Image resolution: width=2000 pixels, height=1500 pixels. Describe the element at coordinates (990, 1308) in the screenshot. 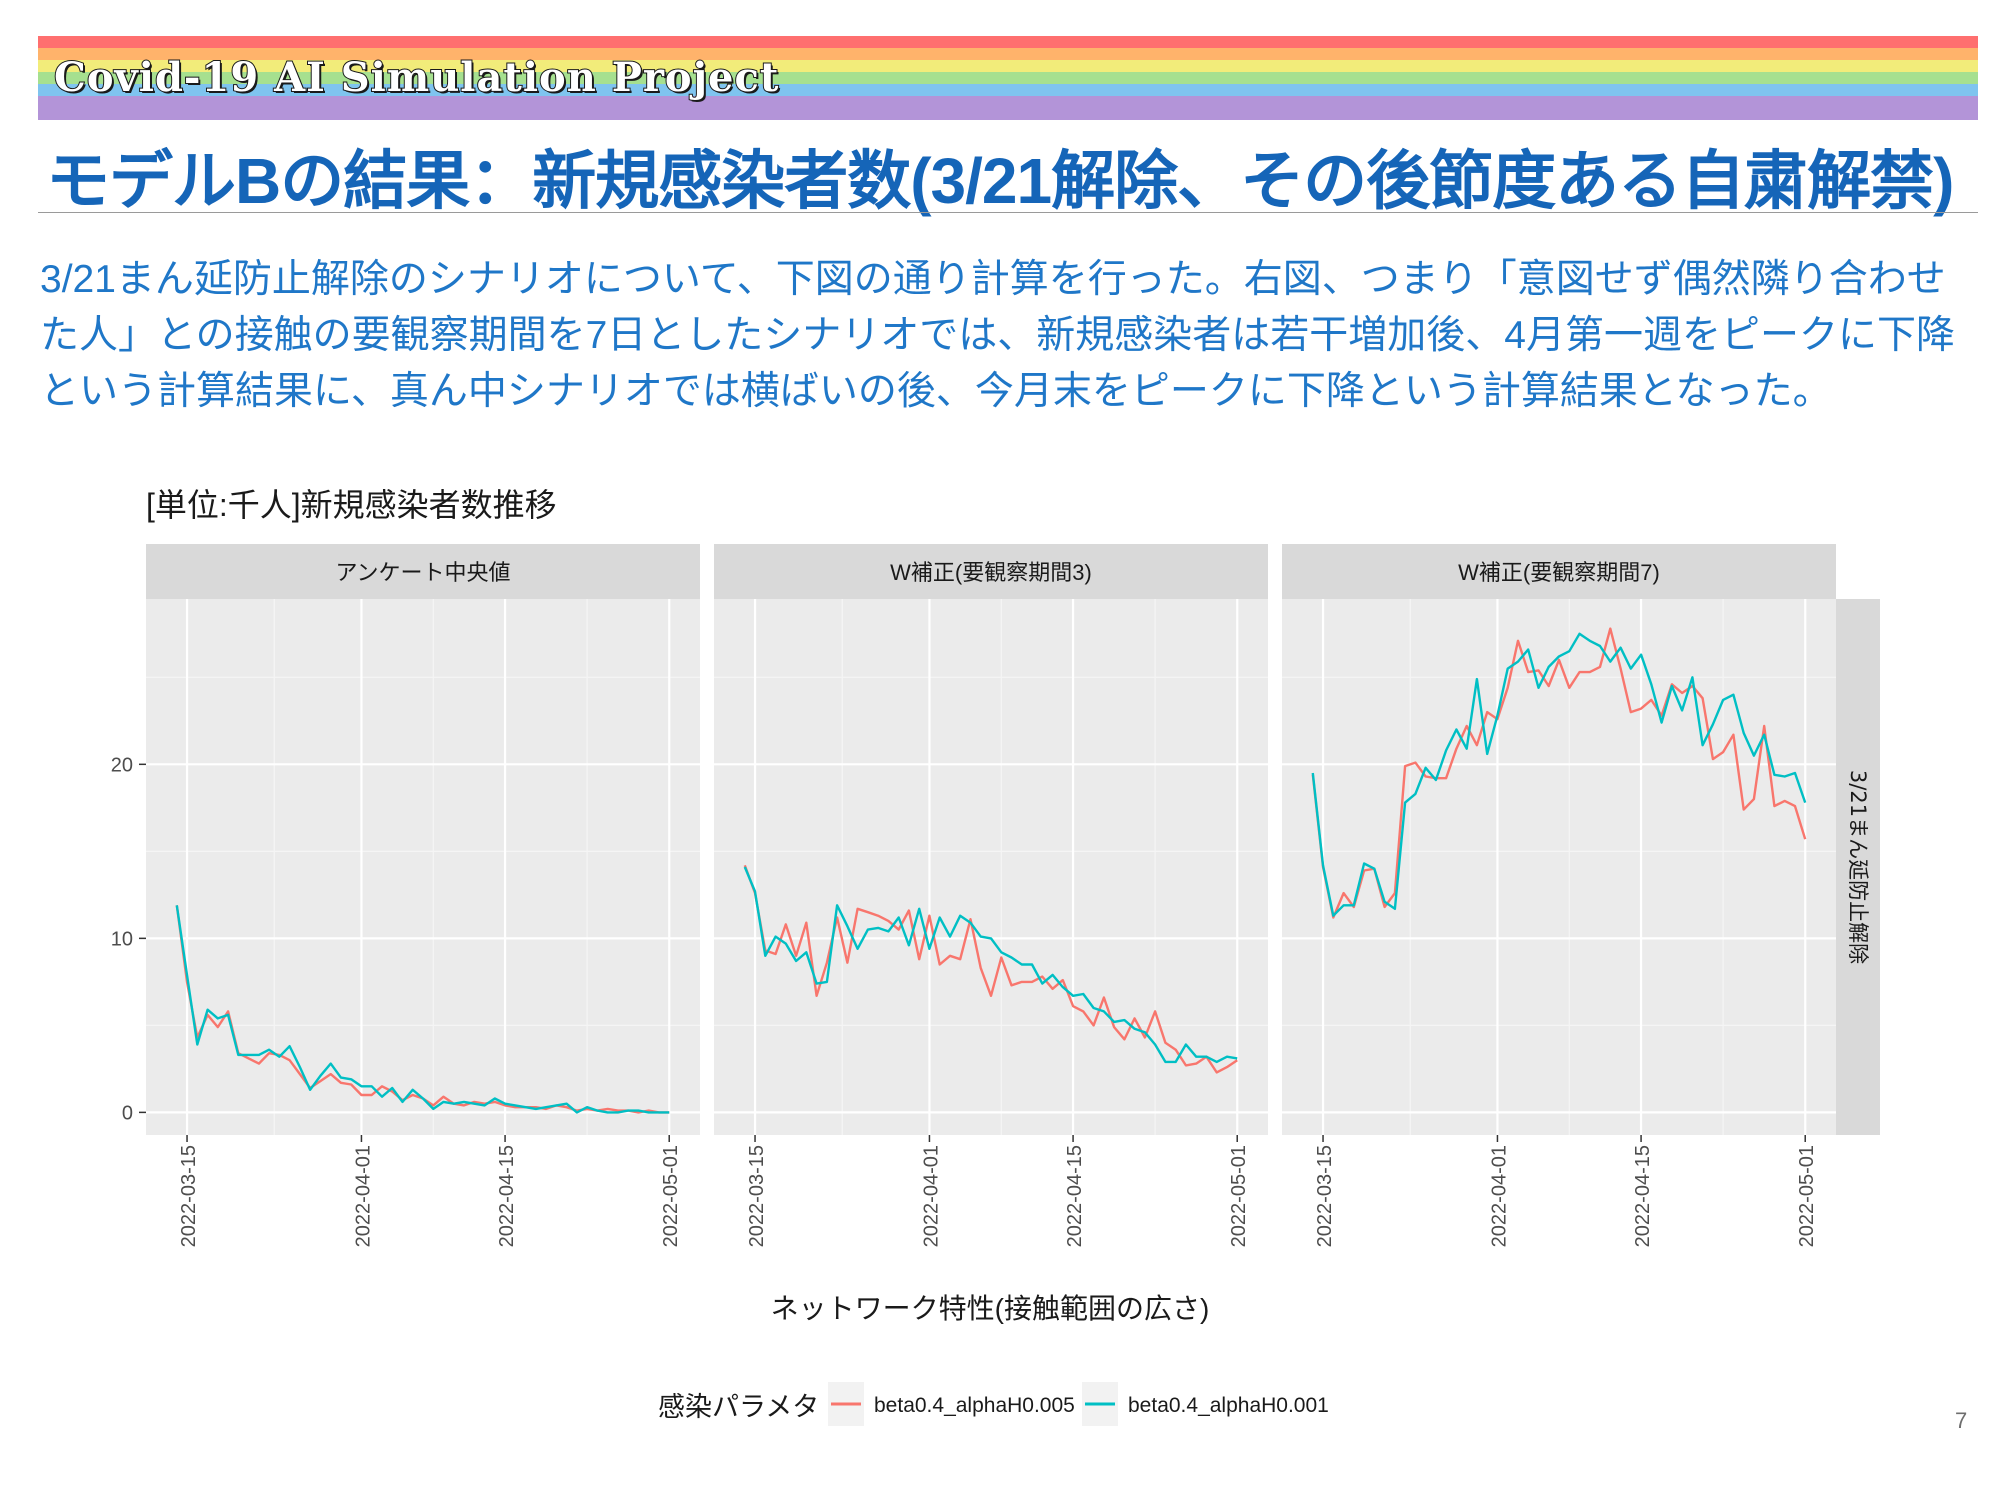

I see `x-axis-title: ネットワーク特性(接触範囲の広さ)` at that location.